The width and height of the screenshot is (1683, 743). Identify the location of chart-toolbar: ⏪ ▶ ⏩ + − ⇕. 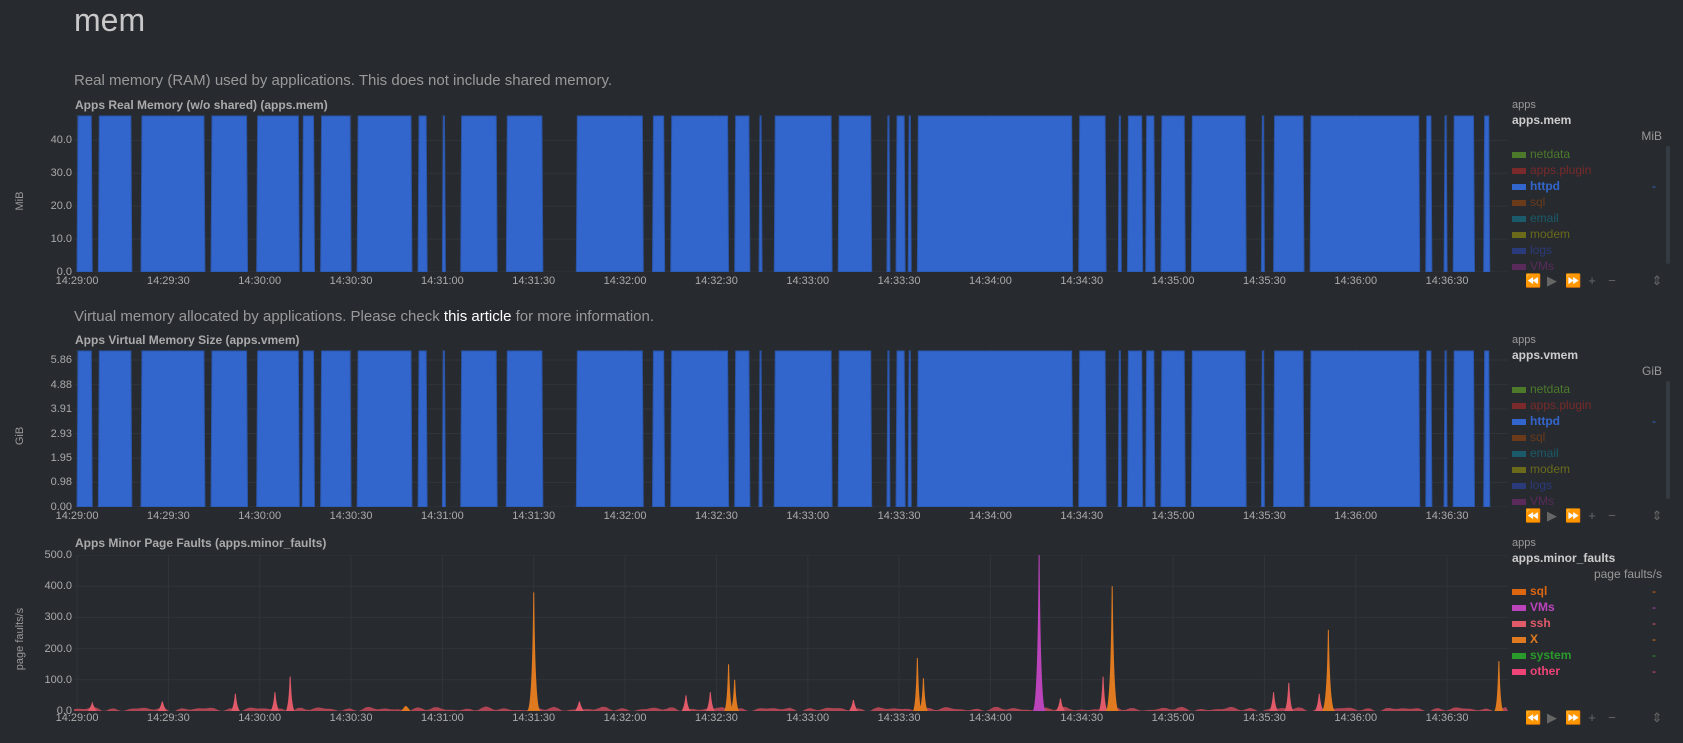
(1598, 718).